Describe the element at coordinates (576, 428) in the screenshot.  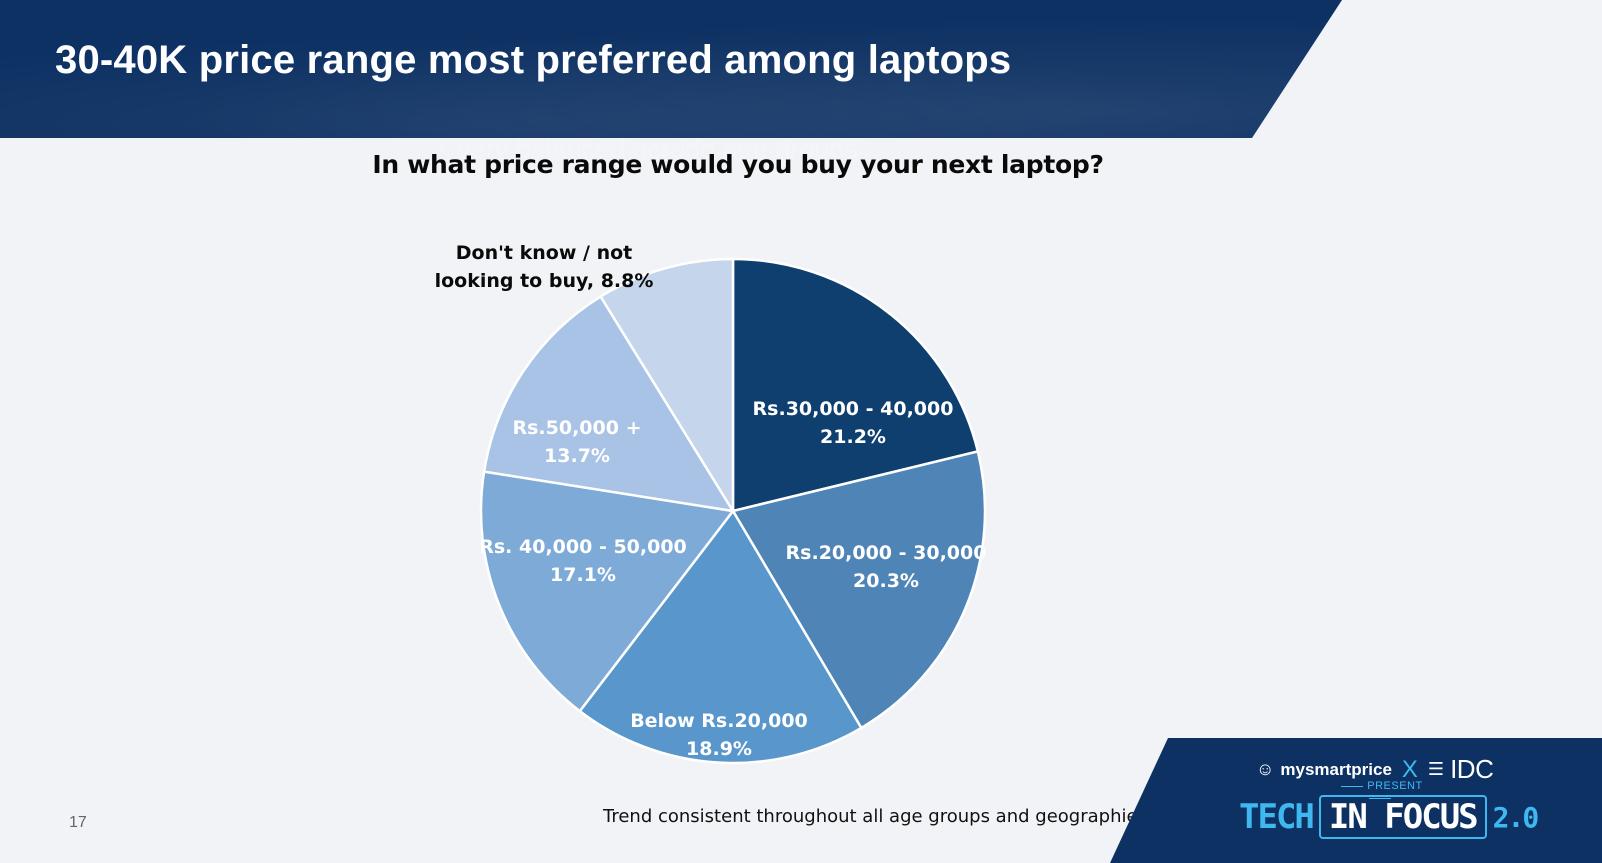
I see `slice-label-line: Rs.50,000 +` at that location.